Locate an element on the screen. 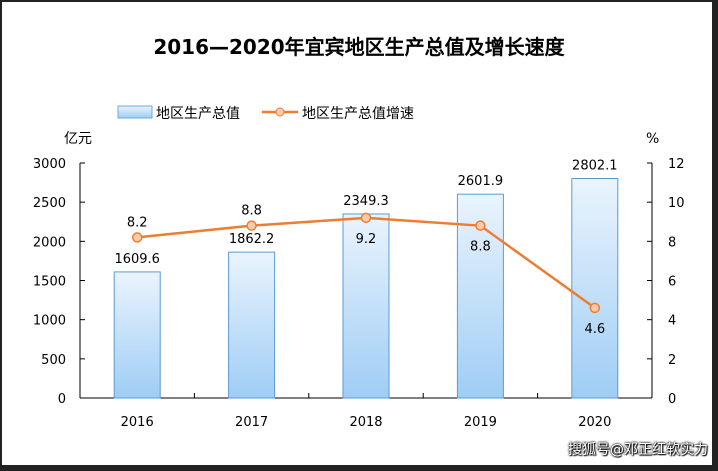 The width and height of the screenshot is (718, 471). left-tick-label: 3000 is located at coordinates (49, 164).